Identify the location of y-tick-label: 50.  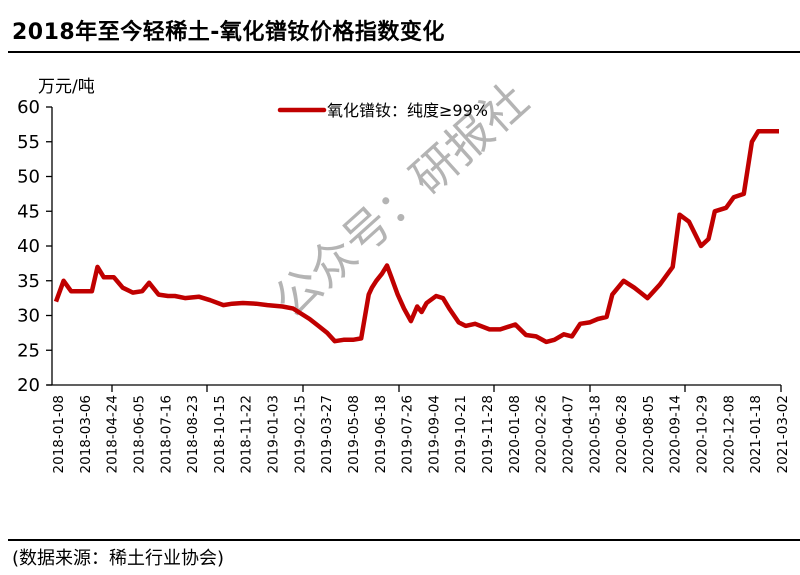
(28, 177).